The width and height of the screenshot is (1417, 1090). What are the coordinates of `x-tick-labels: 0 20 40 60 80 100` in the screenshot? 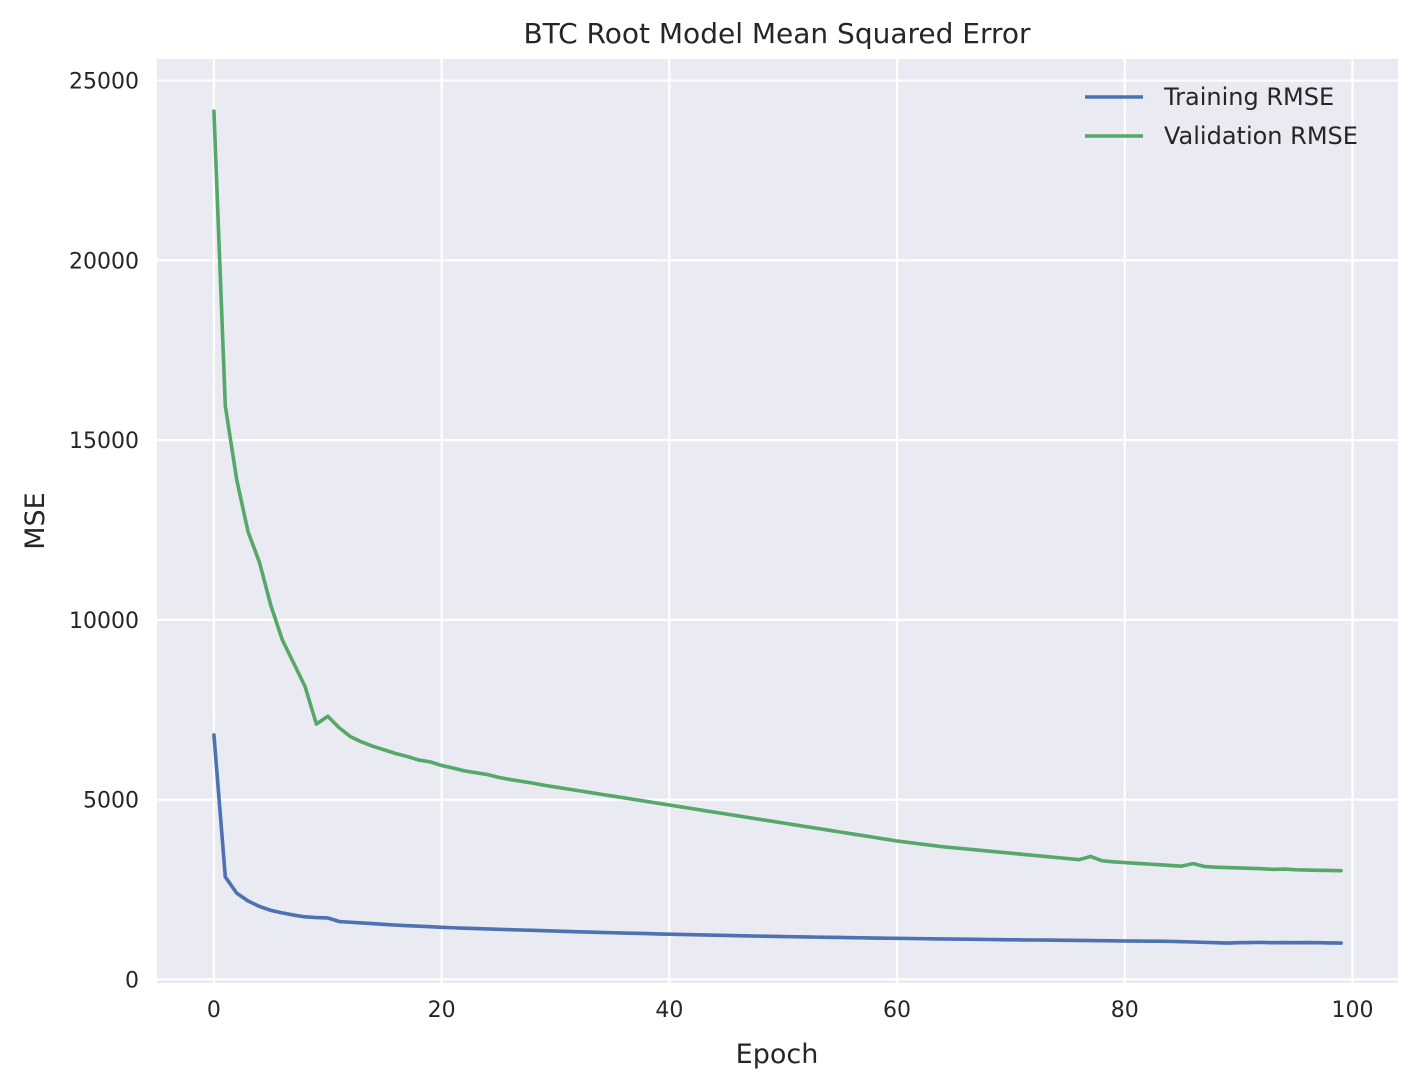 It's located at (790, 1010).